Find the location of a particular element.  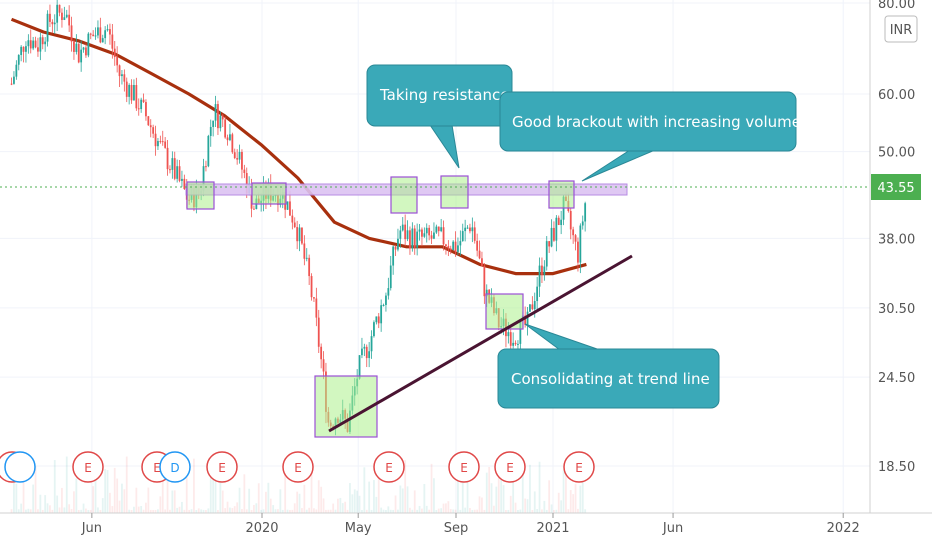

time-tick-label: 2022 is located at coordinates (843, 528).